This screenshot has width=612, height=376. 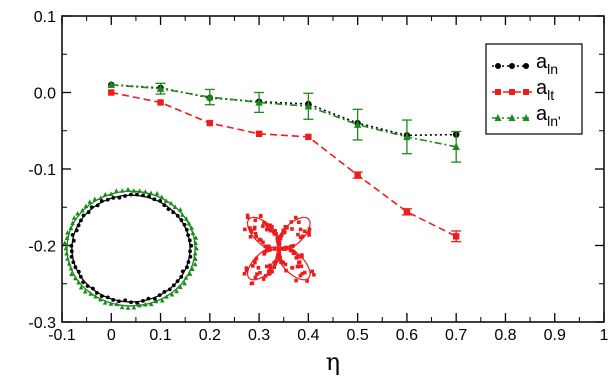 What do you see at coordinates (284, 110) in the screenshot?
I see `series-line` at bounding box center [284, 110].